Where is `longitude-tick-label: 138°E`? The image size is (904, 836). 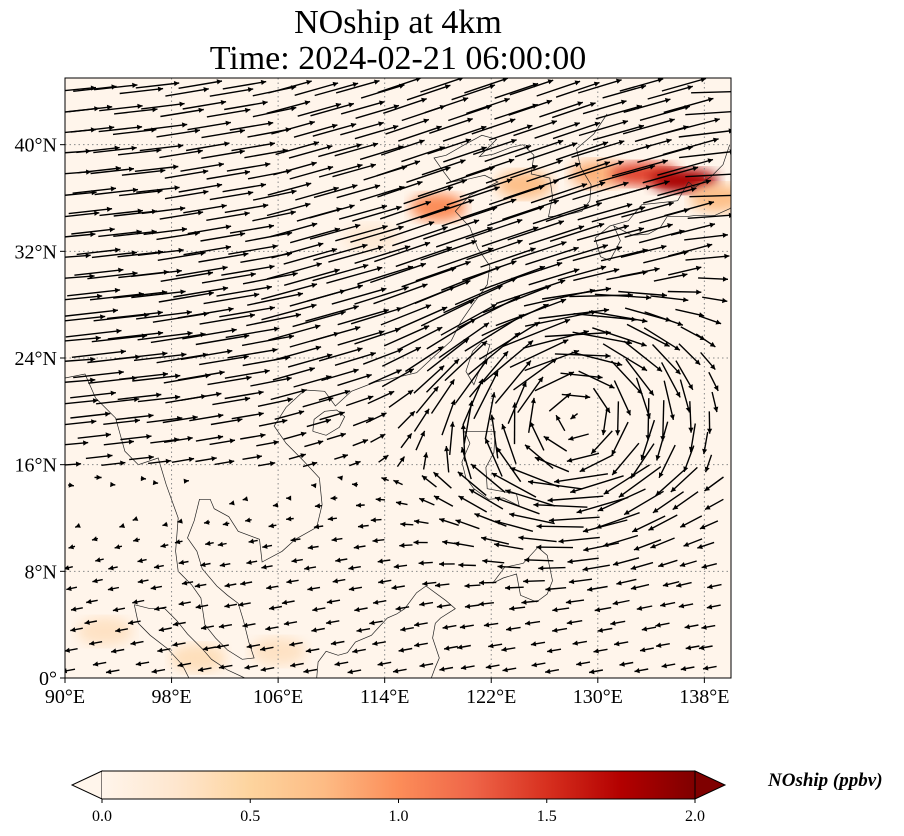
longitude-tick-label: 138°E is located at coordinates (704, 697).